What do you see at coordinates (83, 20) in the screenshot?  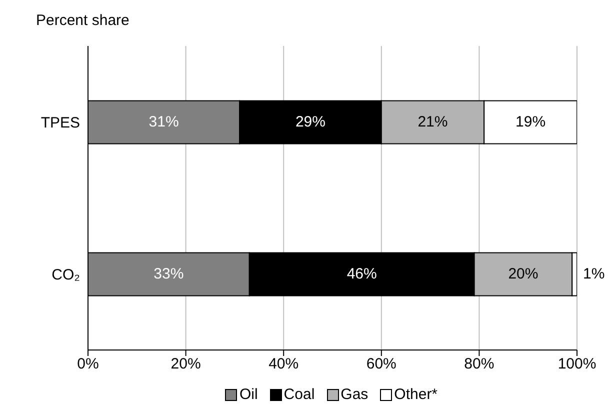 I see `chart-title: Percent share` at bounding box center [83, 20].